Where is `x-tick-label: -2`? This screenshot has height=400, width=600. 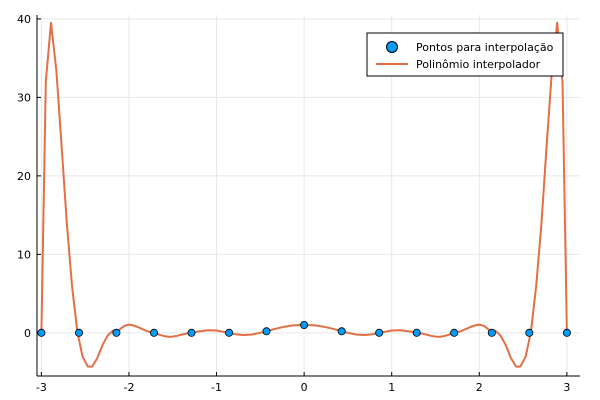
x-tick-label: -2 is located at coordinates (128, 387).